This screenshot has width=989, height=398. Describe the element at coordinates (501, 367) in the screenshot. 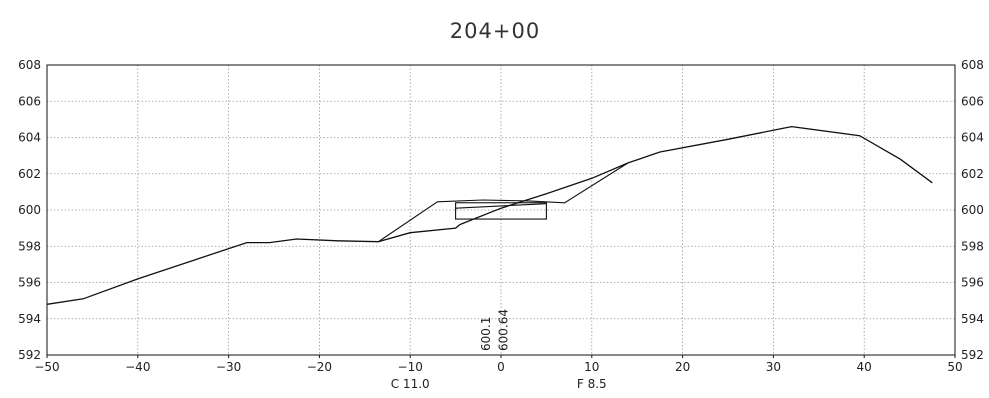

I see `x-tick-label: 0` at that location.